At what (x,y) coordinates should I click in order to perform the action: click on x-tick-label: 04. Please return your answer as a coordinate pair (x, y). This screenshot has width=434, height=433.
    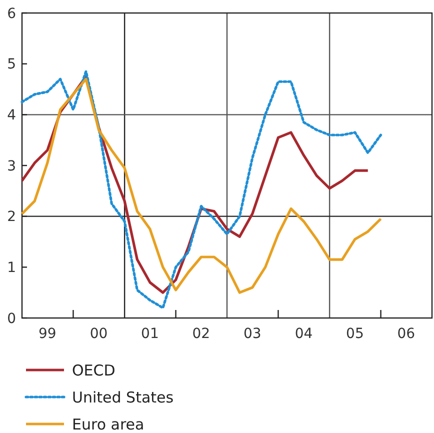
    Looking at the image, I should click on (303, 334).